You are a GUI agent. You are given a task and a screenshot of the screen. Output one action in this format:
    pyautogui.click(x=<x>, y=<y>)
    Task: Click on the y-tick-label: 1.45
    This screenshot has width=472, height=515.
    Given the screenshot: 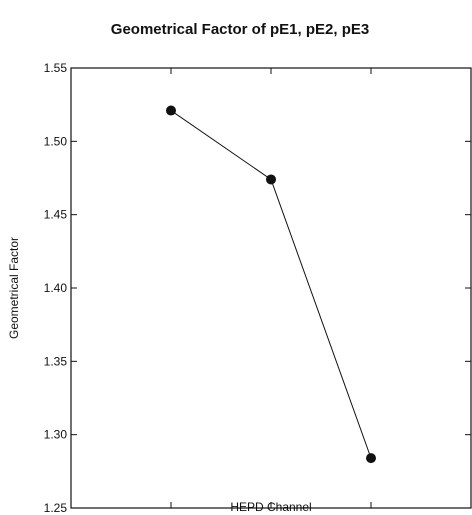 What is the action you would take?
    pyautogui.click(x=56, y=215)
    